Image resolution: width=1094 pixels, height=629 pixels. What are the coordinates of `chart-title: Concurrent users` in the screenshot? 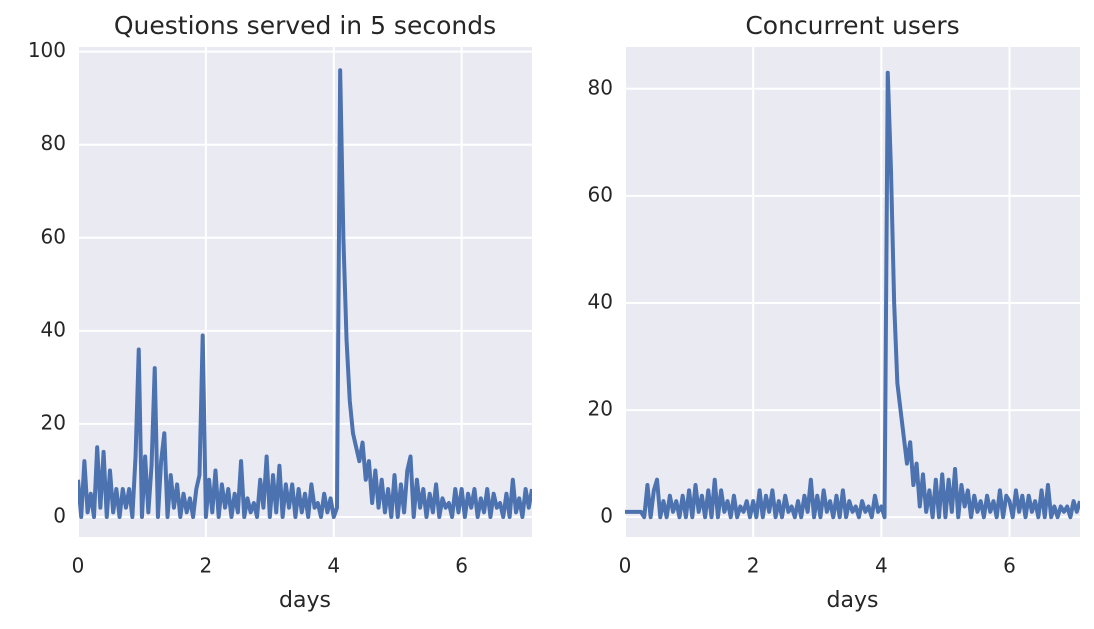 It's located at (852, 25).